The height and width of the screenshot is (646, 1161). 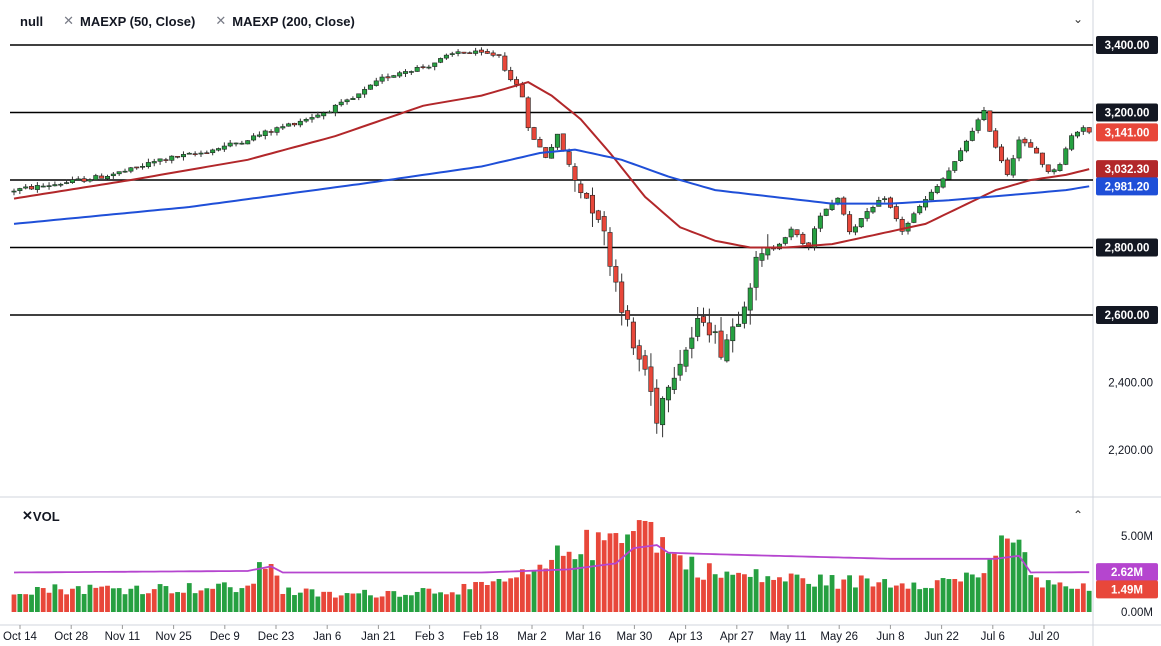 I want to click on indicator-ma200: ✕ MAEXP (200, Close), so click(x=285, y=21).